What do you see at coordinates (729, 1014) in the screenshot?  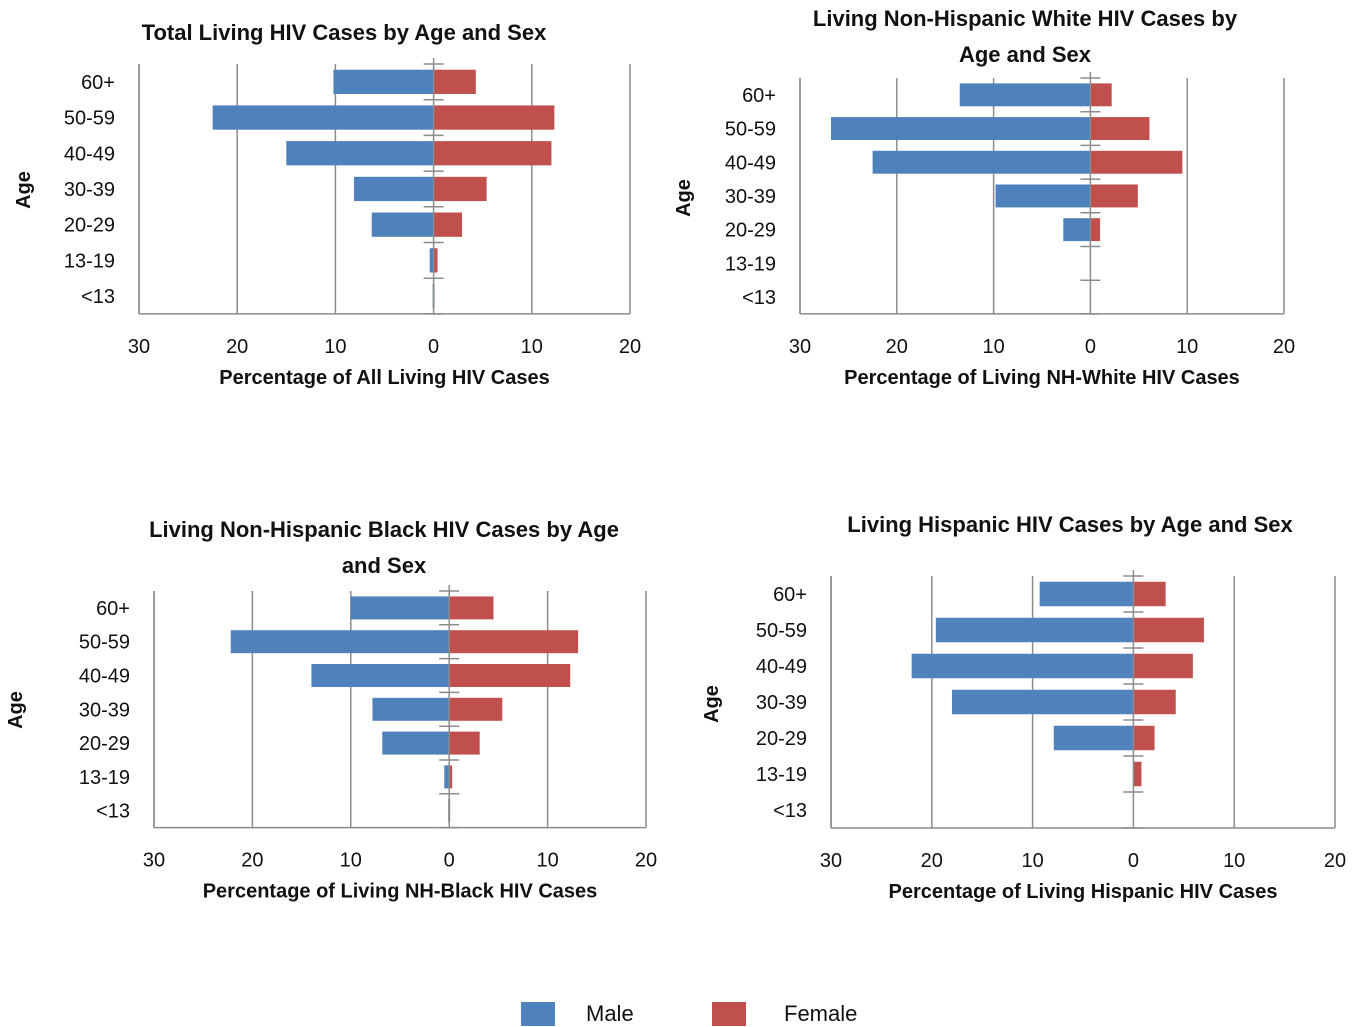 I see `legend-swatch-female` at bounding box center [729, 1014].